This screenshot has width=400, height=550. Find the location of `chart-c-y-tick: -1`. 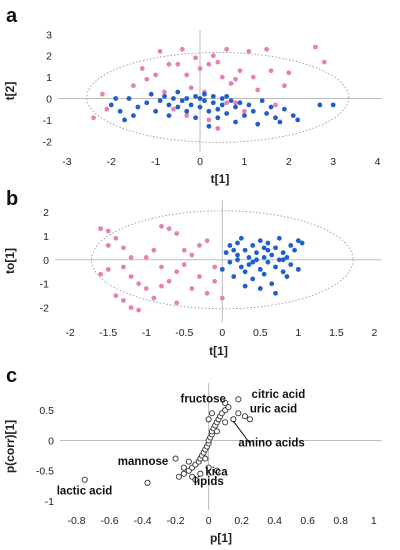

chart-c-y-tick: -1 is located at coordinates (49, 502).